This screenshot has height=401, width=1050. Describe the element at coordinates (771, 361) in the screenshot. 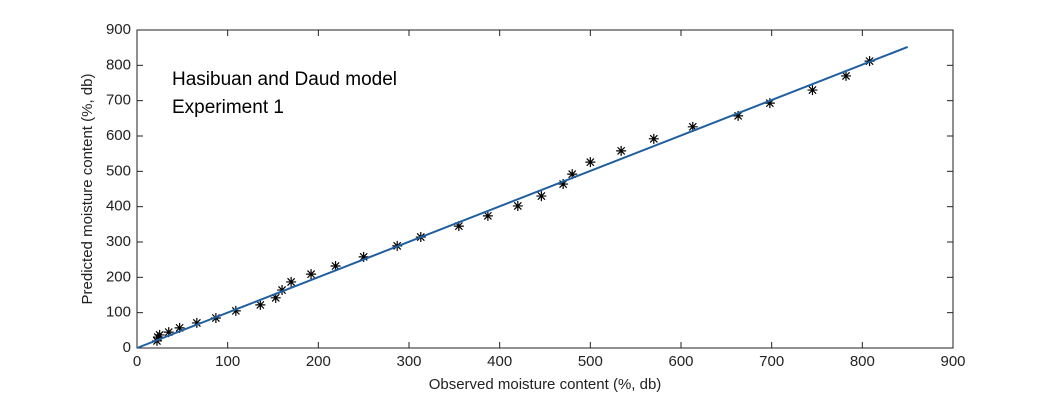

I see `x-tick-label: 700` at that location.